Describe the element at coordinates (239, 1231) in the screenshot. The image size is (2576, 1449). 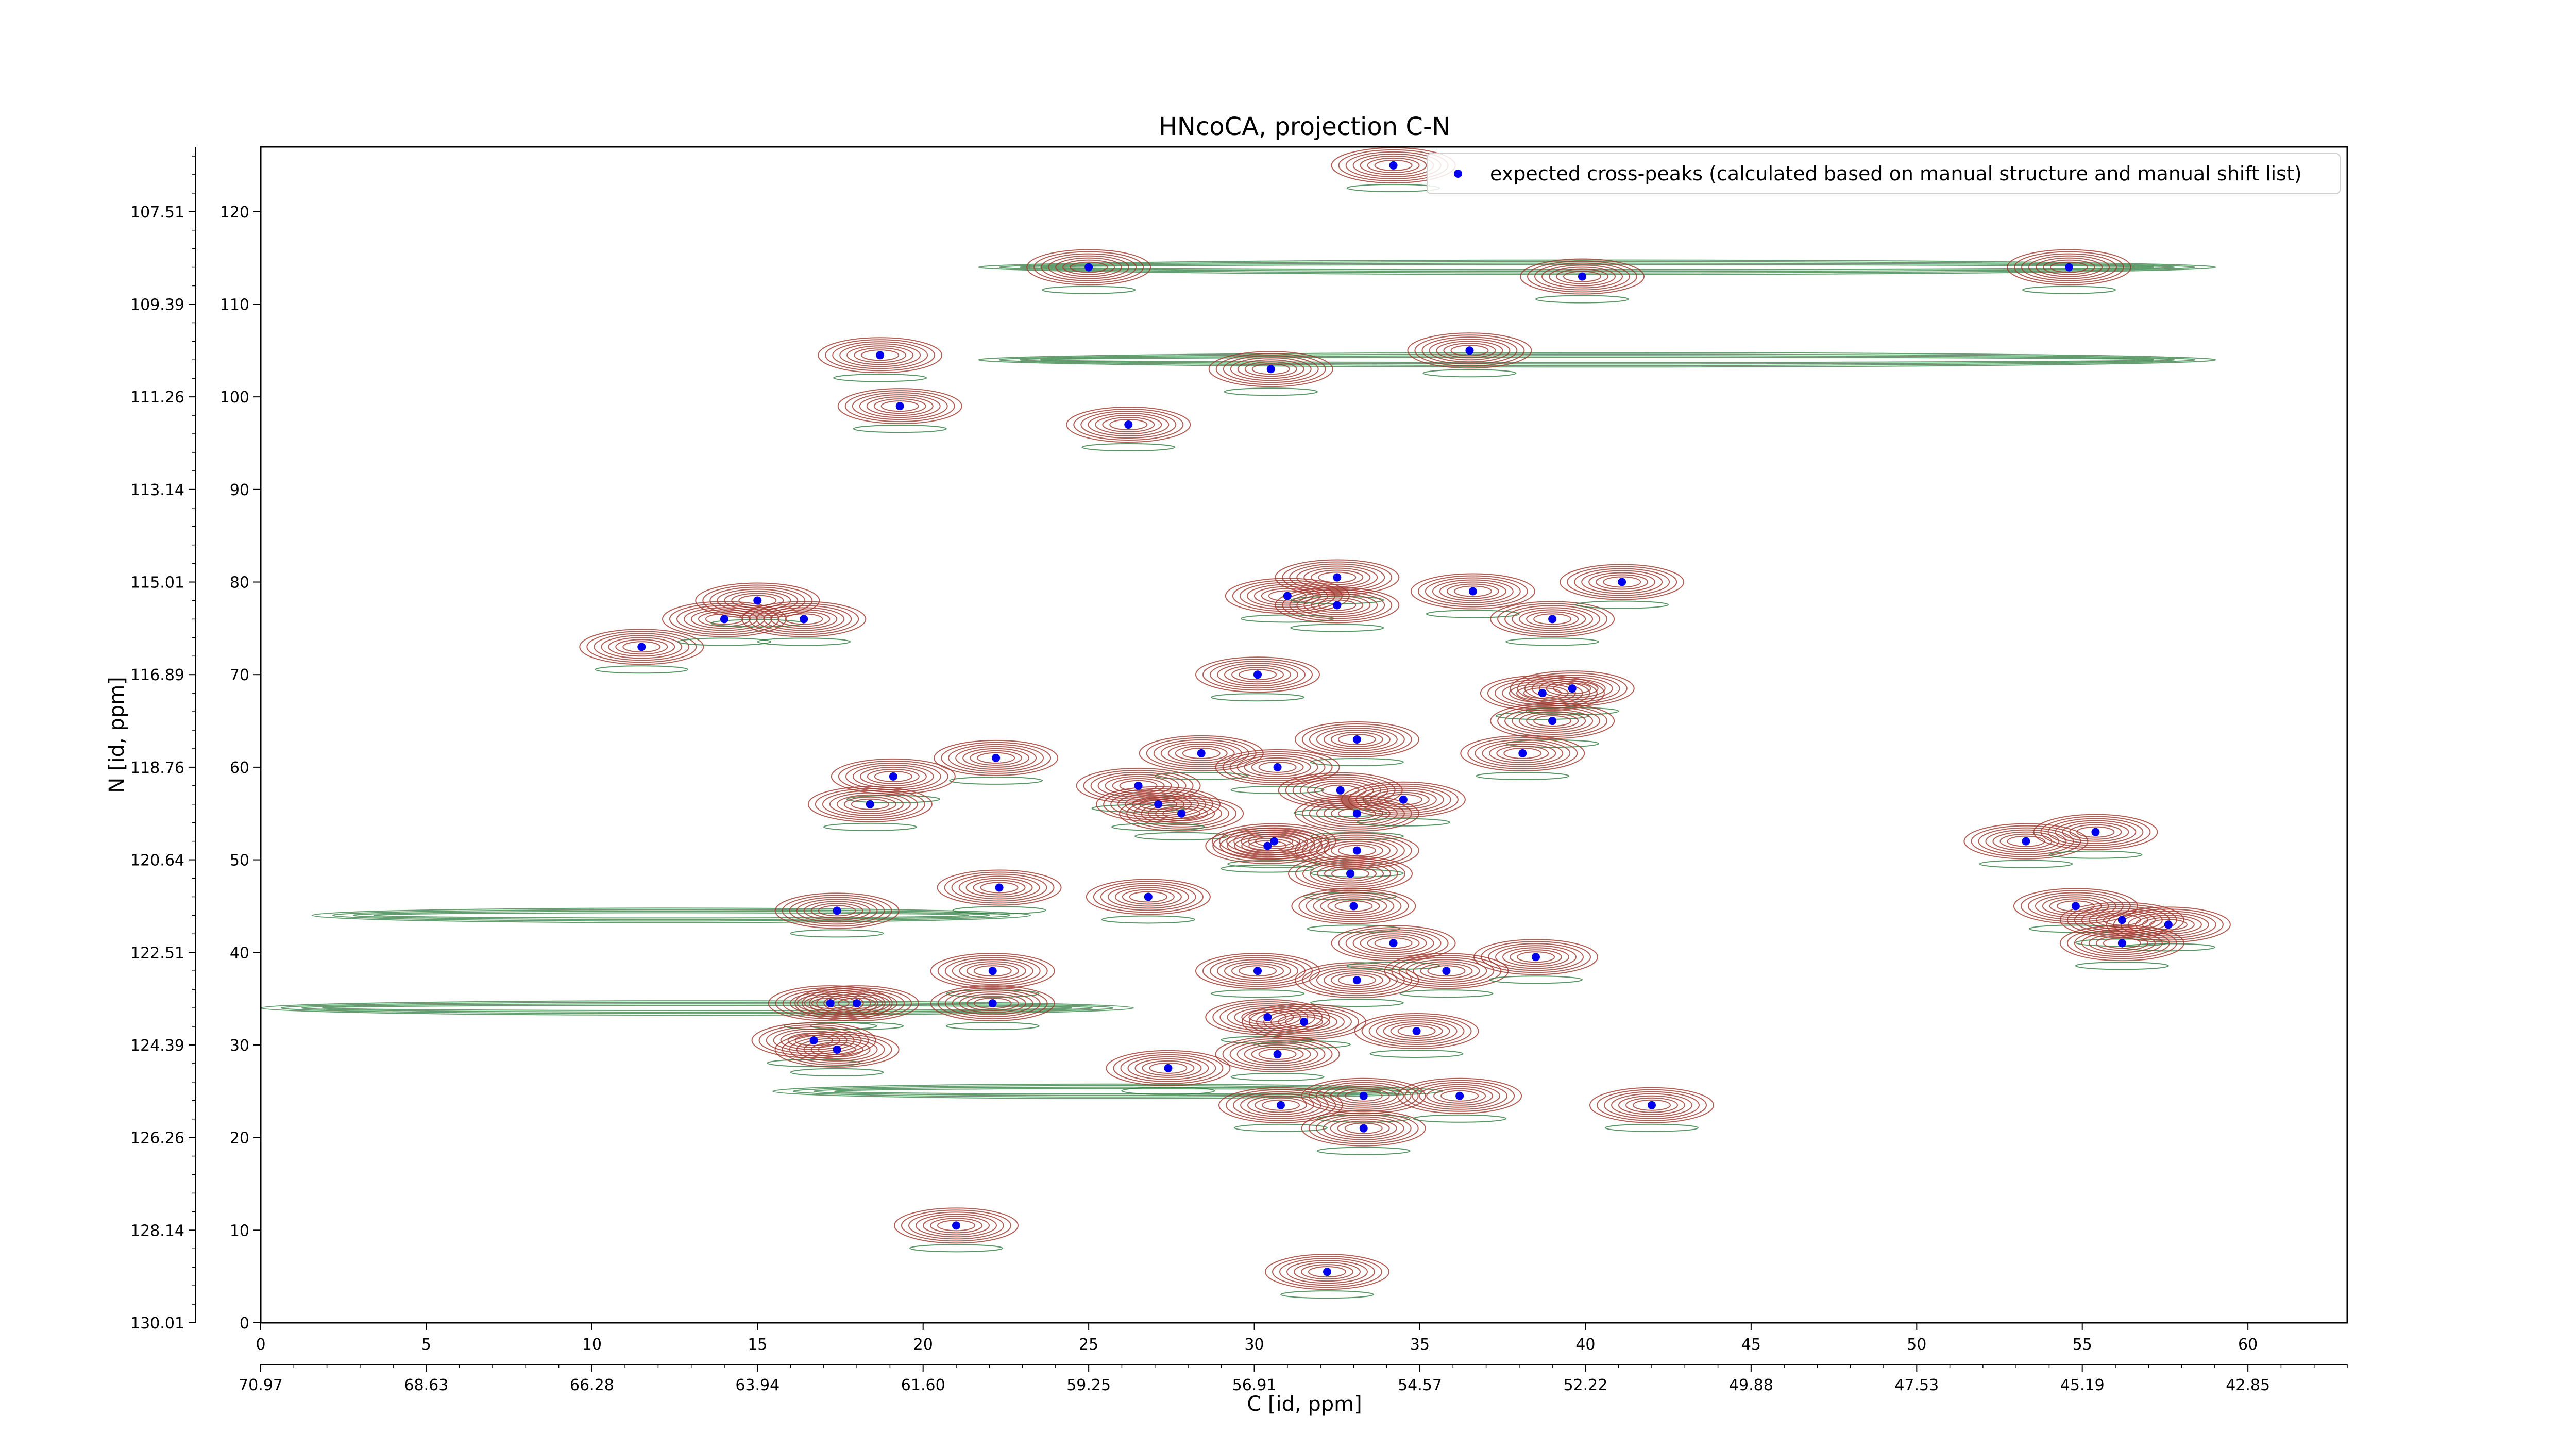
I see `y-tick-label: 10` at that location.